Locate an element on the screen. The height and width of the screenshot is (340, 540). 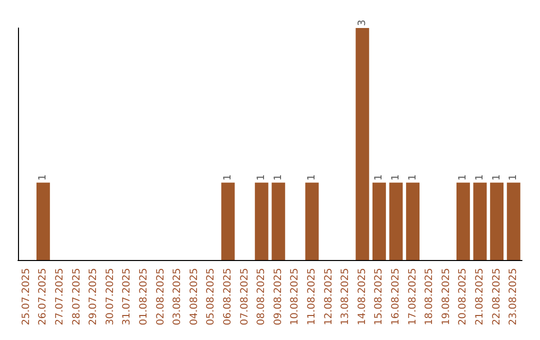
x-tick-label: 16.08.2025 is located at coordinates (396, 297).